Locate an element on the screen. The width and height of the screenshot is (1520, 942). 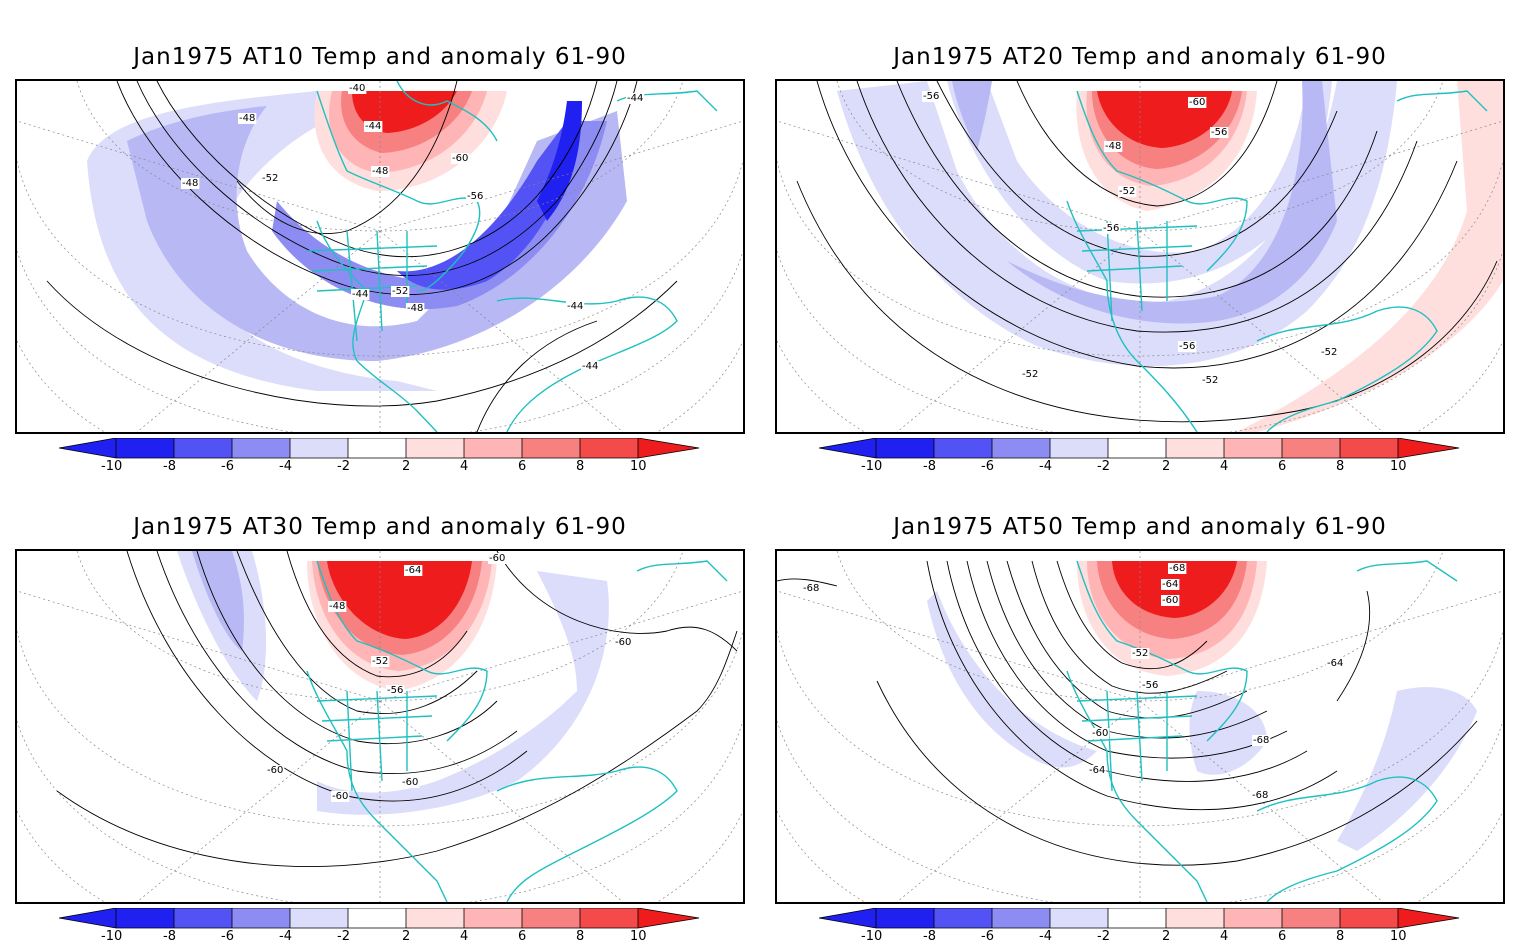
colorbar-tick-label: 4 is located at coordinates (1224, 935).